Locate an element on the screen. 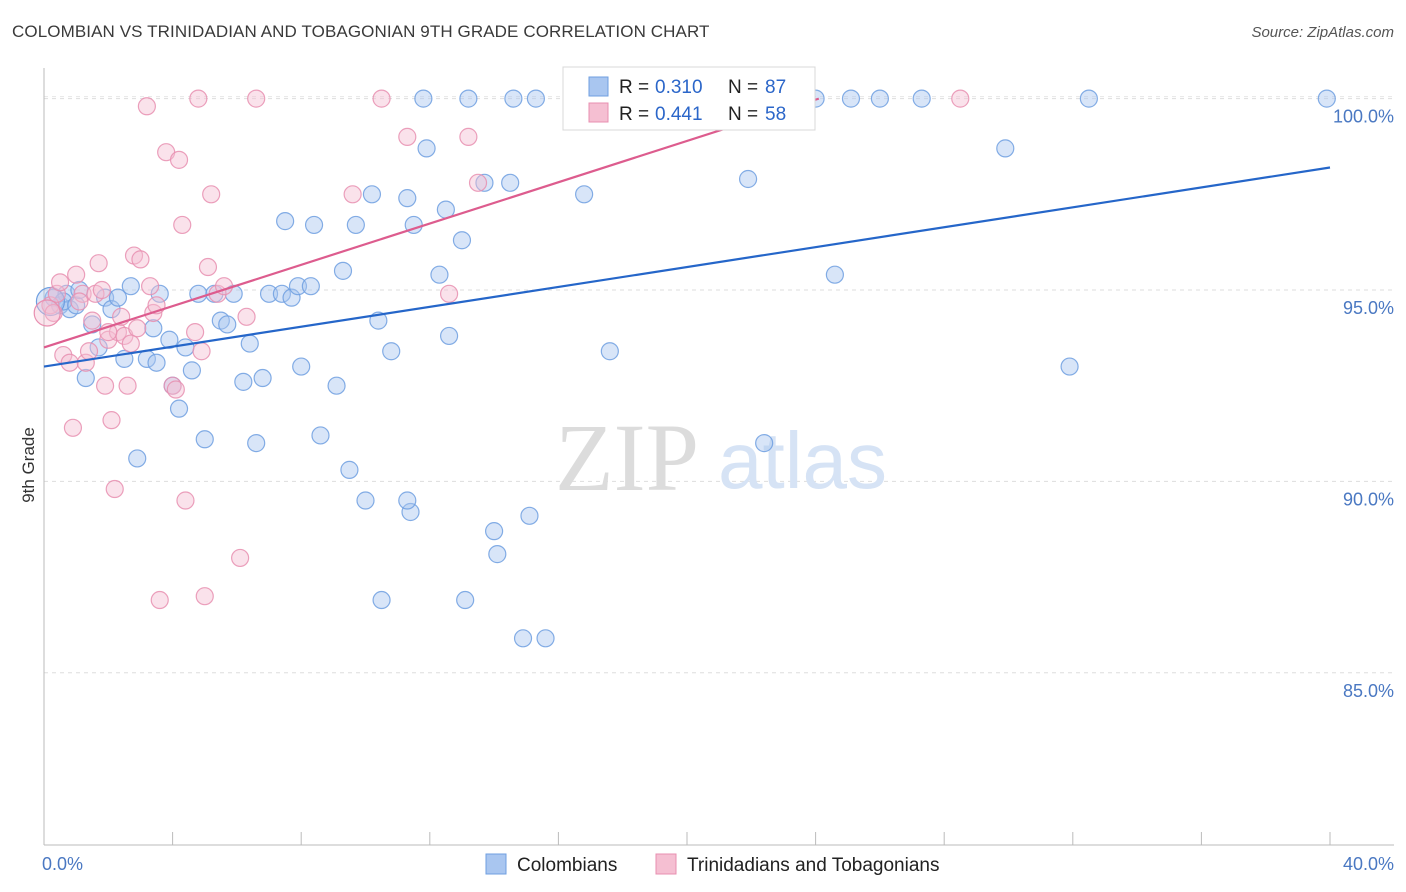  legend-swatch-colombians is located at coordinates (598, 86).